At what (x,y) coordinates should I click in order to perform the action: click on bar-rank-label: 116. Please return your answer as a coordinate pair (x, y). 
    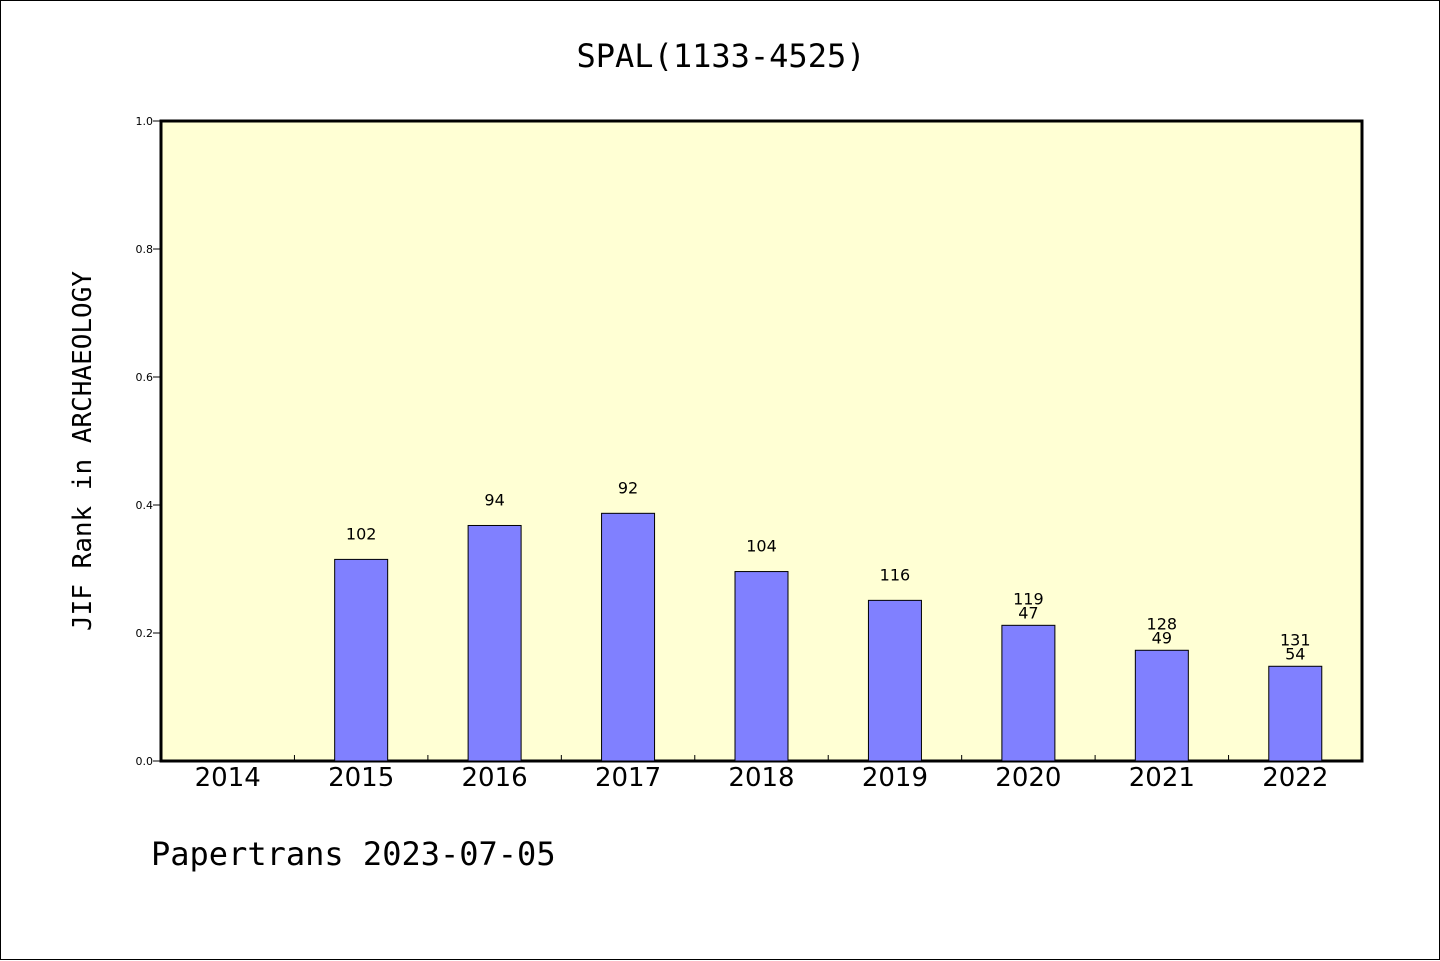
    Looking at the image, I should click on (895, 574).